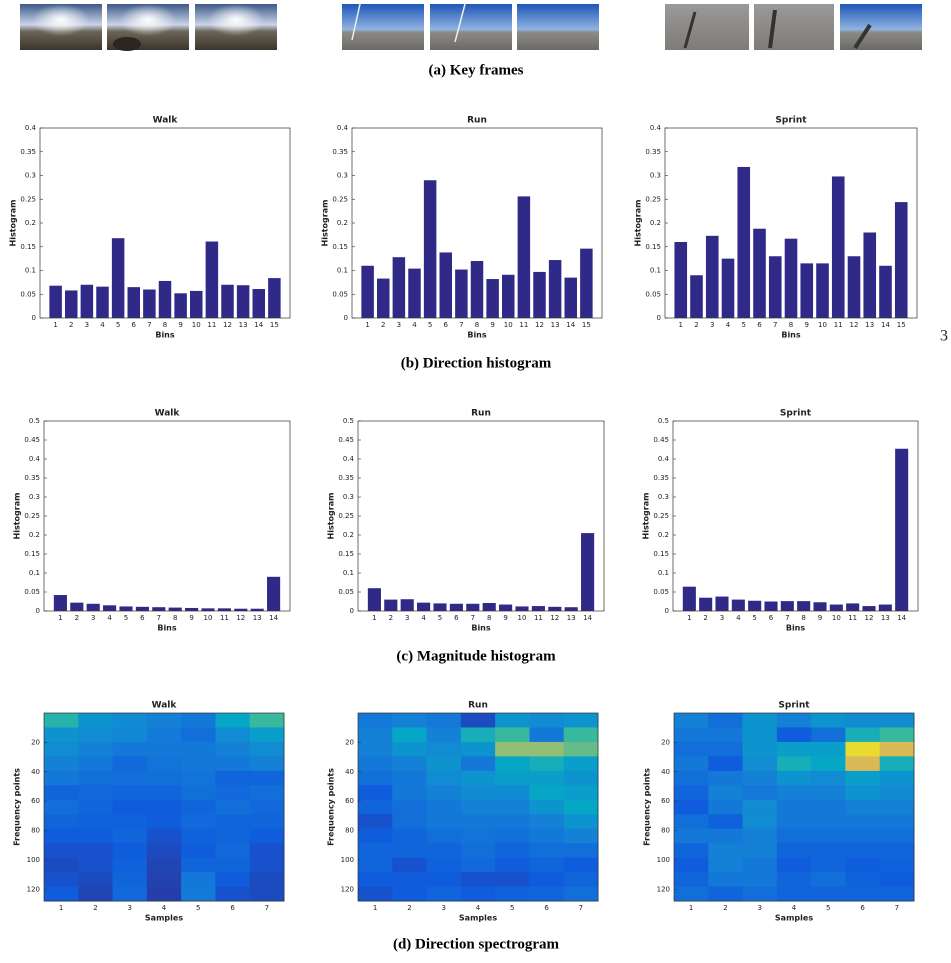  Describe the element at coordinates (586, 325) in the screenshot. I see `x-tick-label: 15` at that location.